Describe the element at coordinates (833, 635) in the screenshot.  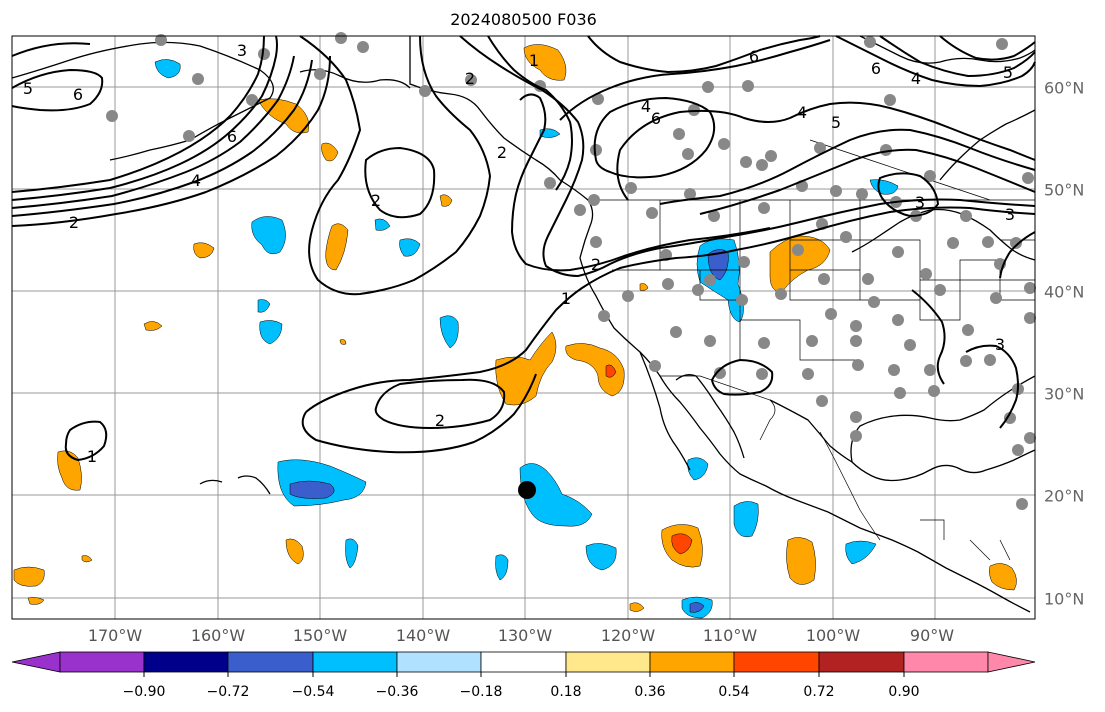
I see `lon-label: 100°W` at that location.